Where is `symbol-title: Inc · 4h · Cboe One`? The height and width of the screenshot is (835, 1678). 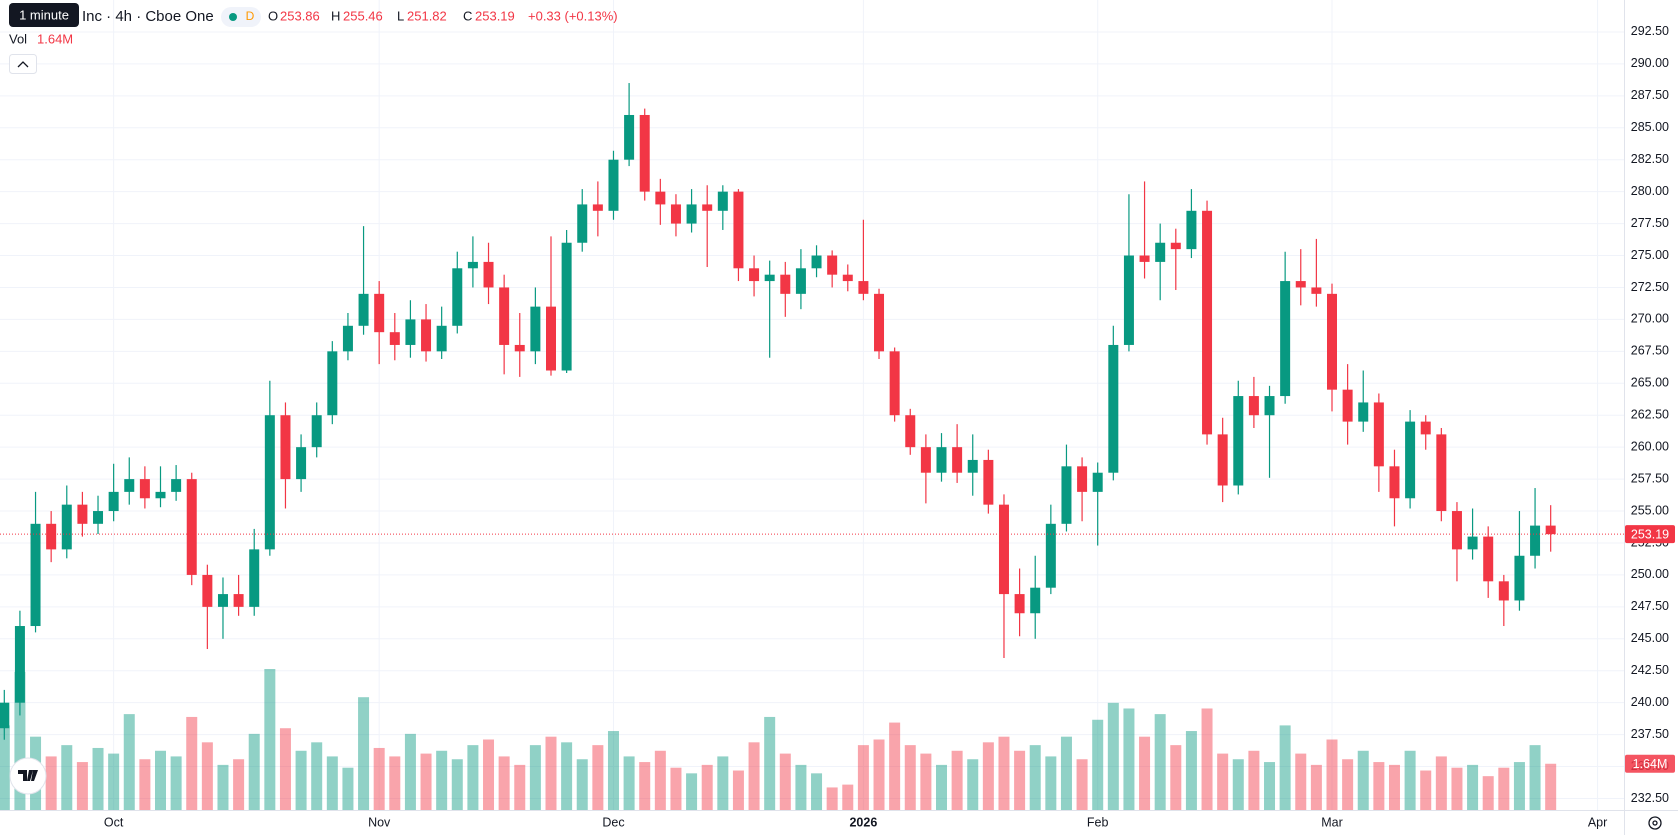
symbol-title: Inc · 4h · Cboe One is located at coordinates (148, 16).